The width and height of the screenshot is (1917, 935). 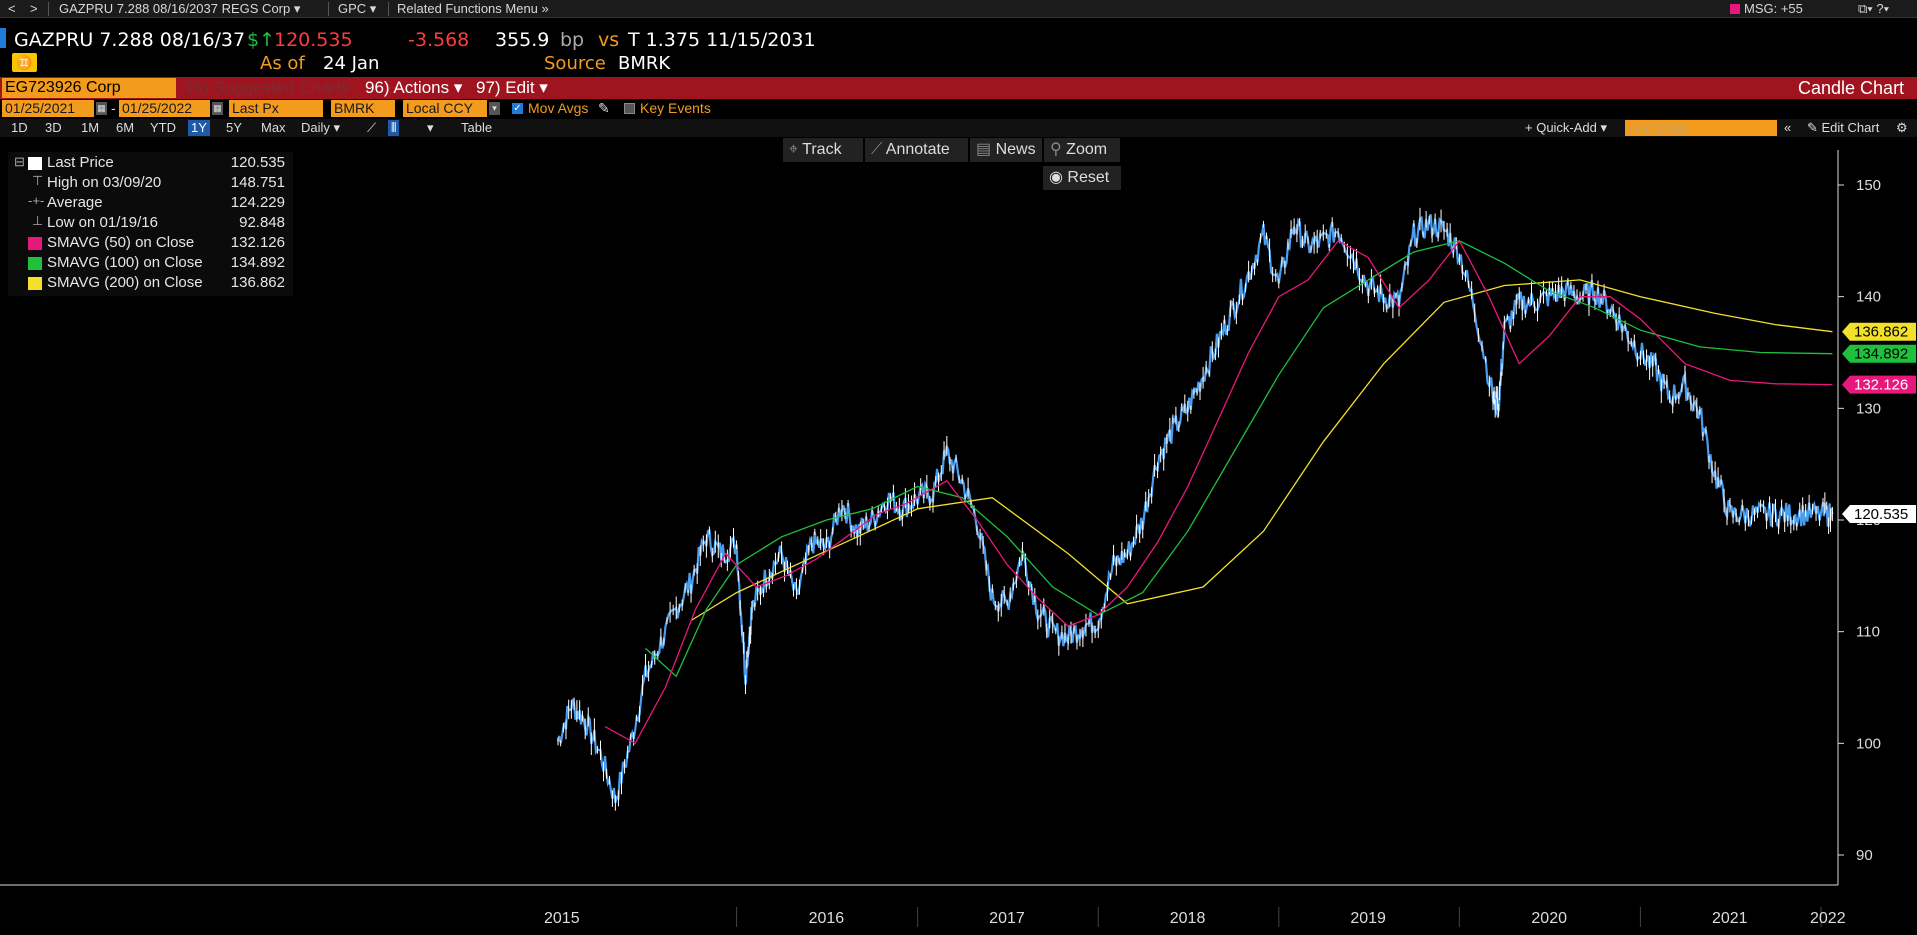 What do you see at coordinates (430, 127) in the screenshot?
I see `chart-style-dropdown-icon: ▾` at bounding box center [430, 127].